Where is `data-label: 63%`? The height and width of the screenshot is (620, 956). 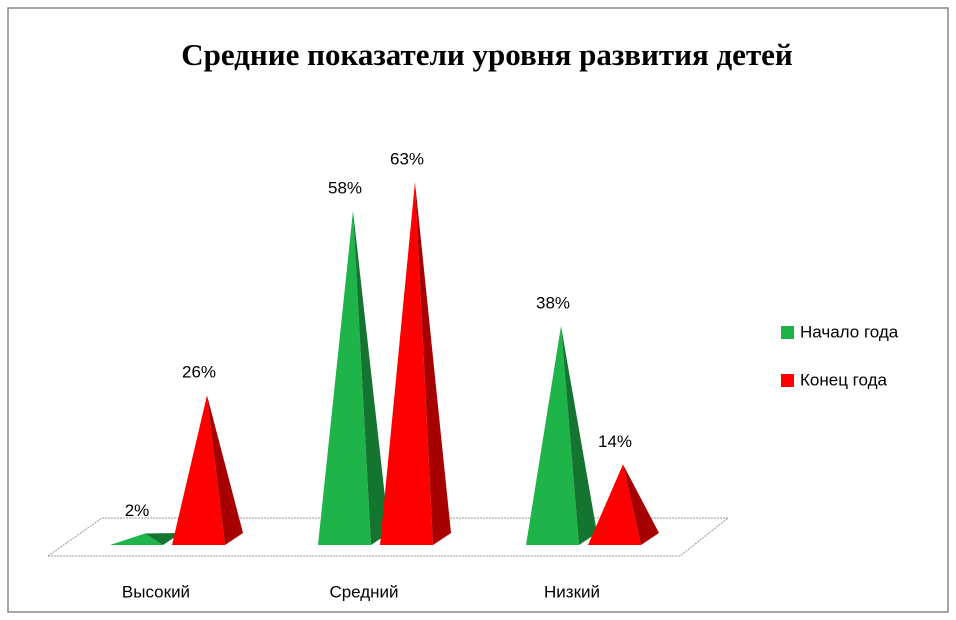
data-label: 63% is located at coordinates (407, 158).